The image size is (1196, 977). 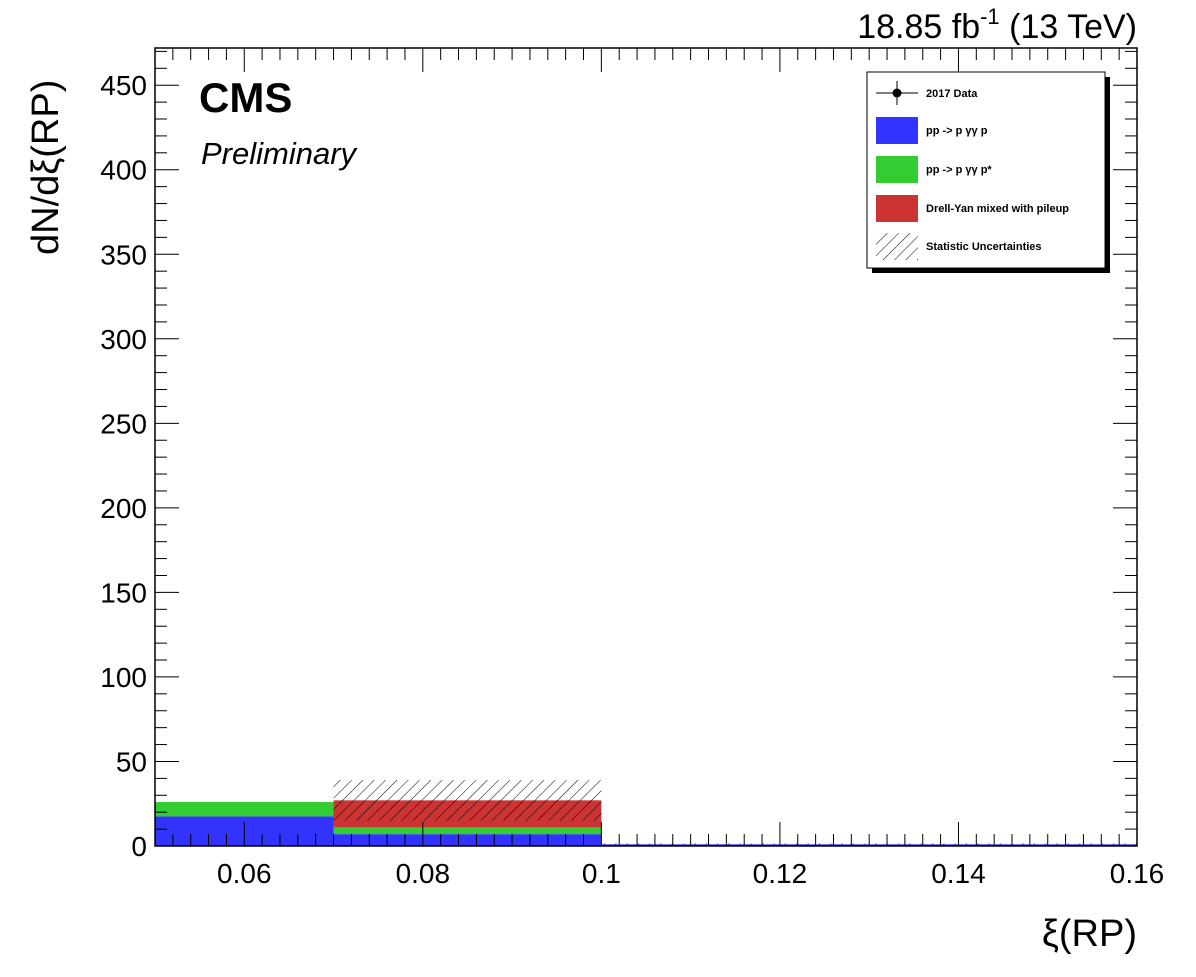 I want to click on legend-hatch-swatch, so click(x=897, y=246).